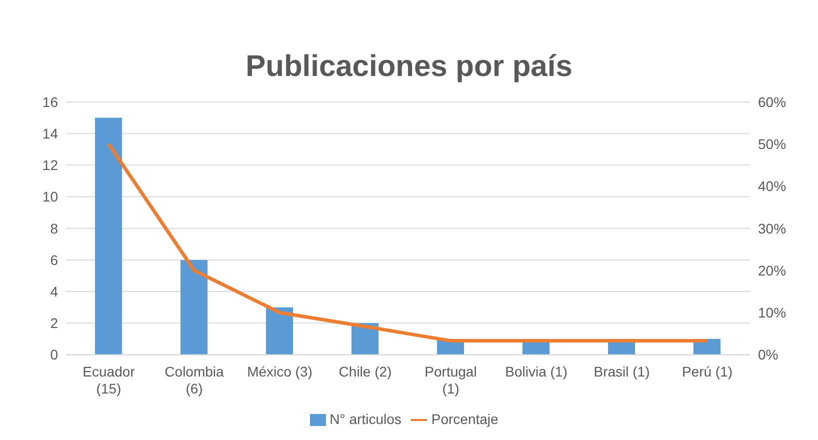  I want to click on y-tick-label: 2, so click(54, 323).